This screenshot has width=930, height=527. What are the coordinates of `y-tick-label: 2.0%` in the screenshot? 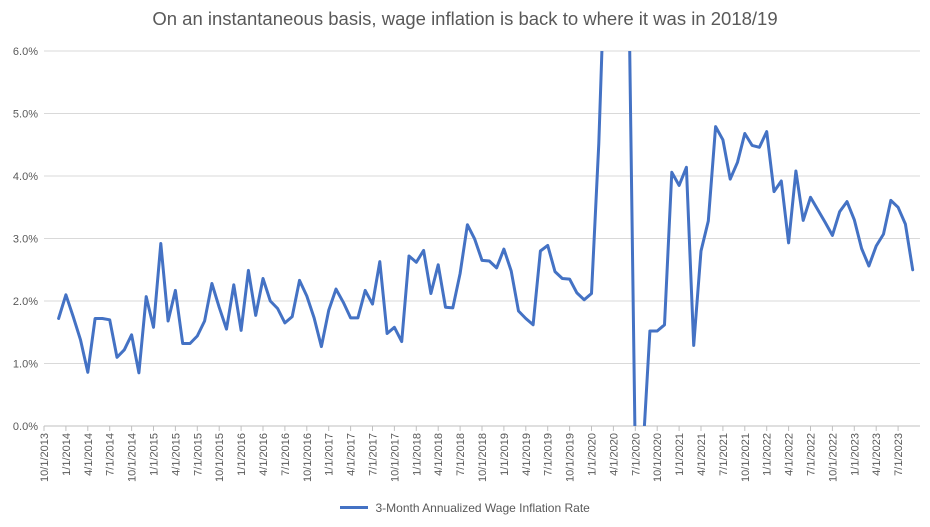 It's located at (25, 302).